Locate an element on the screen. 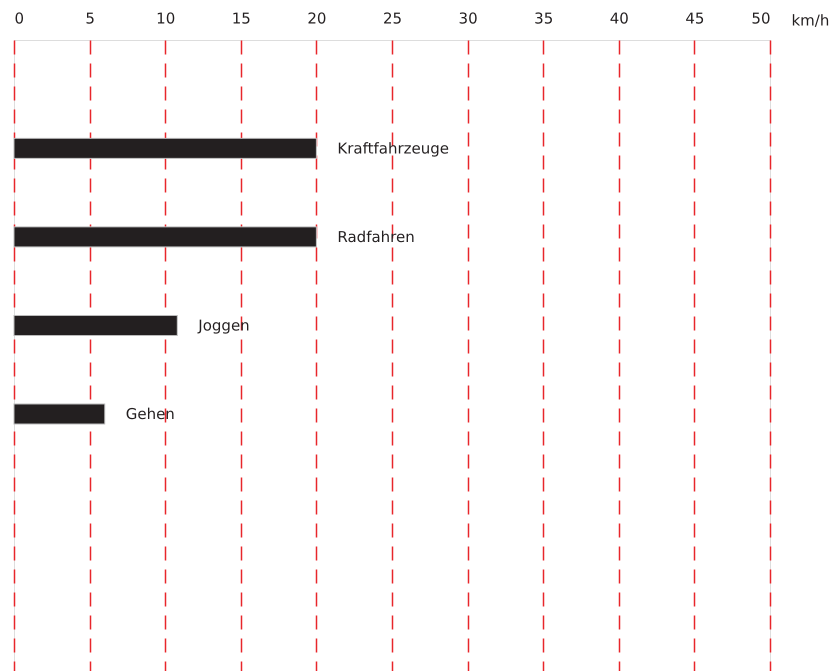  x-tick-label: 10 is located at coordinates (166, 19).